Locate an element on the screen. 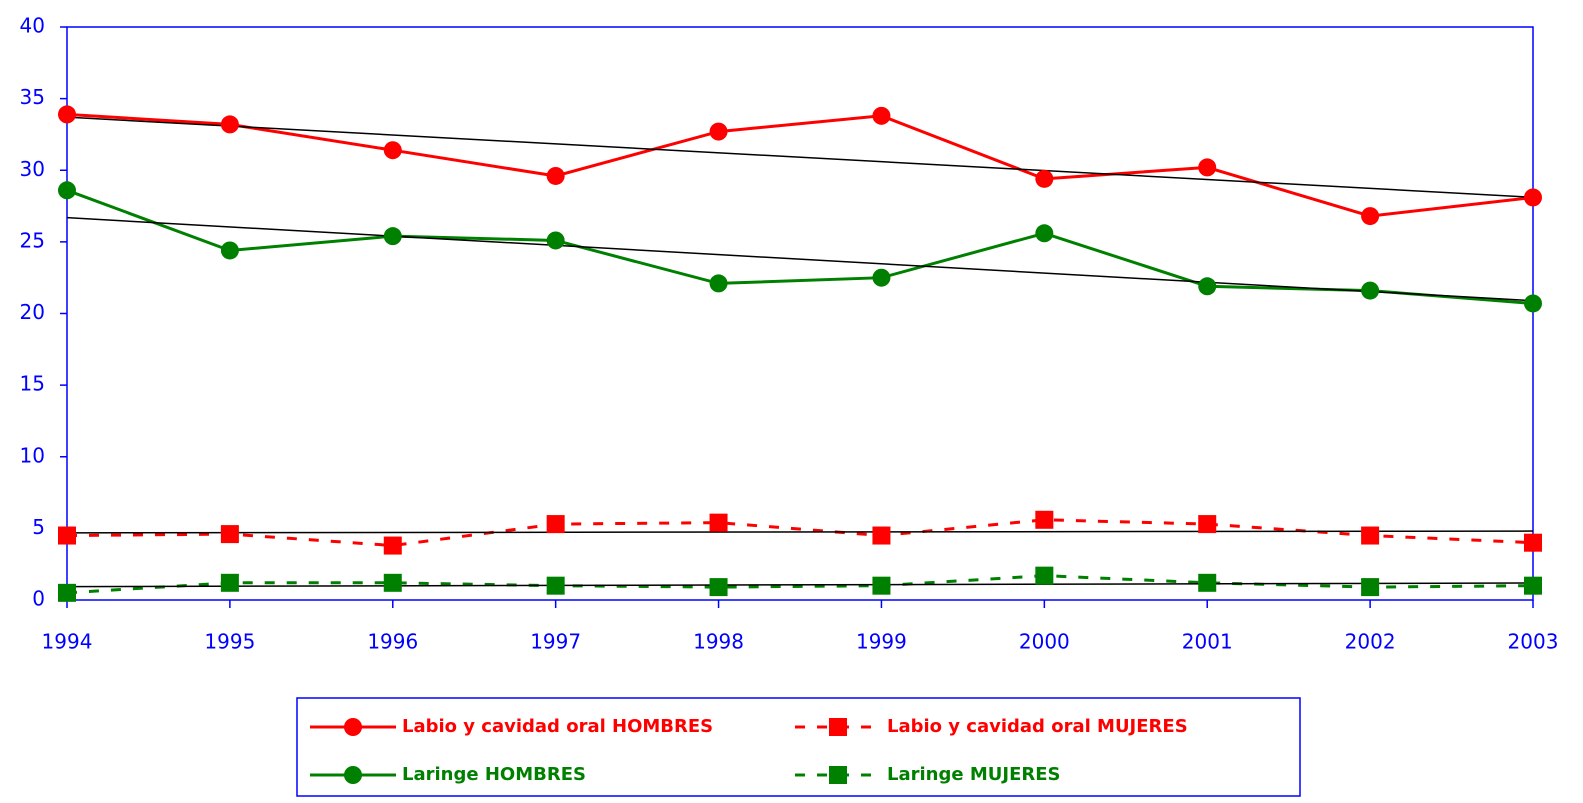 The height and width of the screenshot is (803, 1583). legend-label: Laringe HOMBRES is located at coordinates (494, 774).